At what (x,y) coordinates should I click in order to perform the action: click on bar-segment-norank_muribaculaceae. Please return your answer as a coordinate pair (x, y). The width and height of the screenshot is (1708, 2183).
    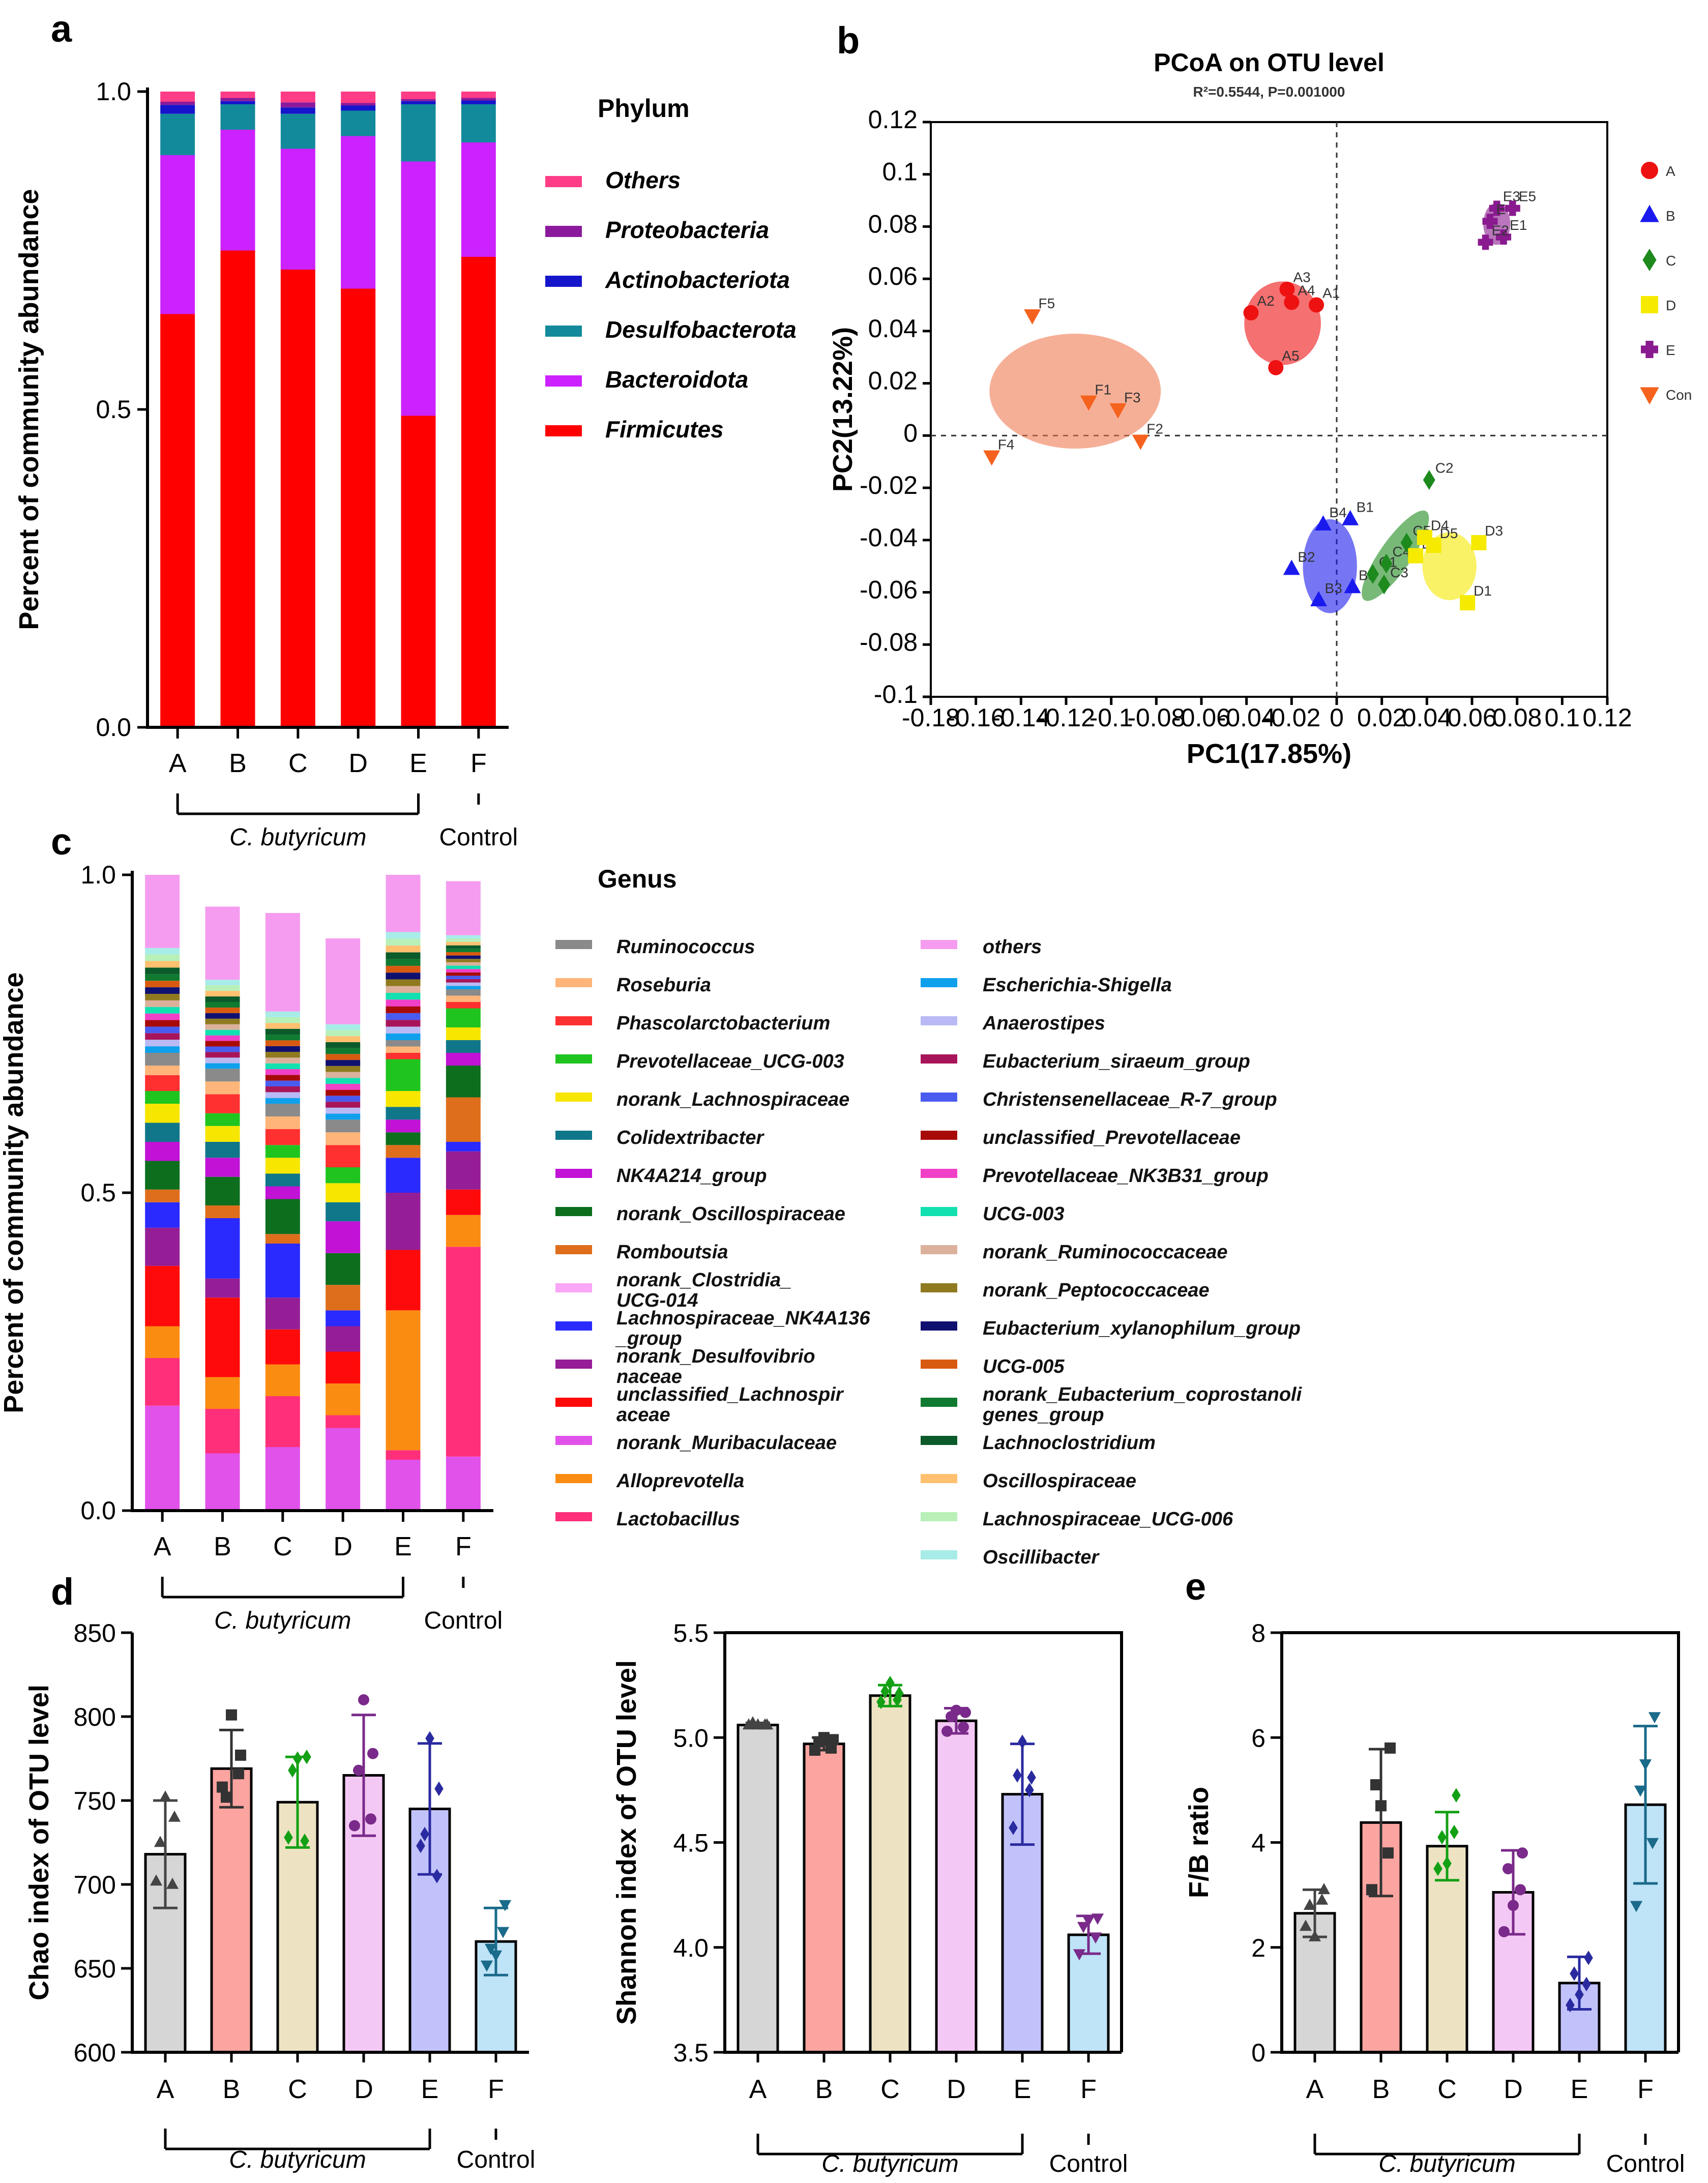
    Looking at the image, I should click on (404, 1485).